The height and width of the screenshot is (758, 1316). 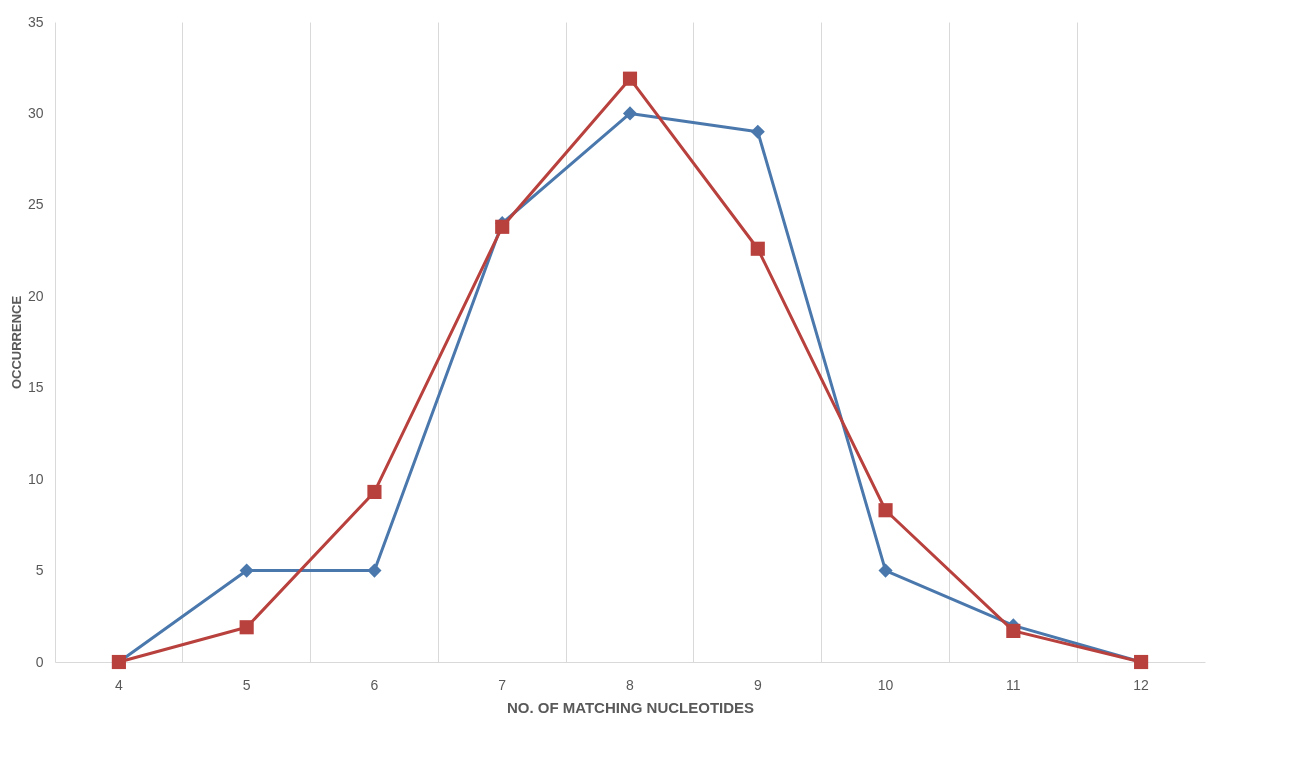 What do you see at coordinates (35, 21) in the screenshot?
I see `y-tick-label: 35` at bounding box center [35, 21].